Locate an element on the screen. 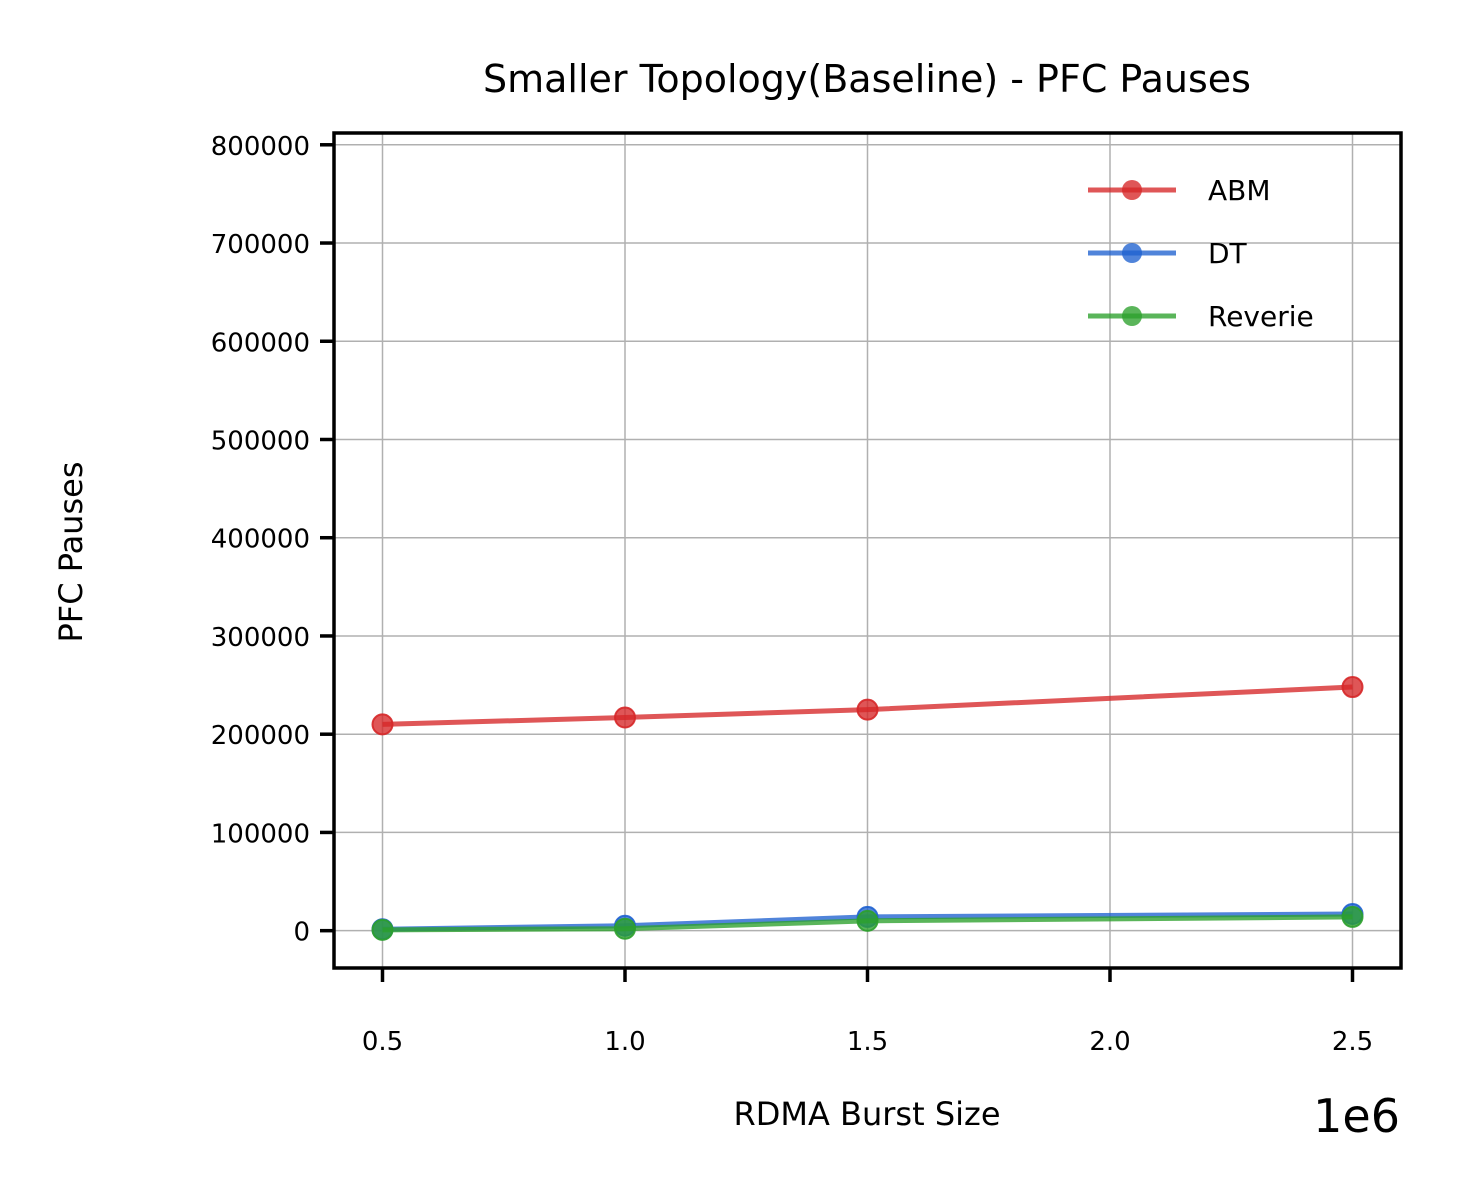 This screenshot has height=1197, width=1478. series-layer is located at coordinates (867, 808).